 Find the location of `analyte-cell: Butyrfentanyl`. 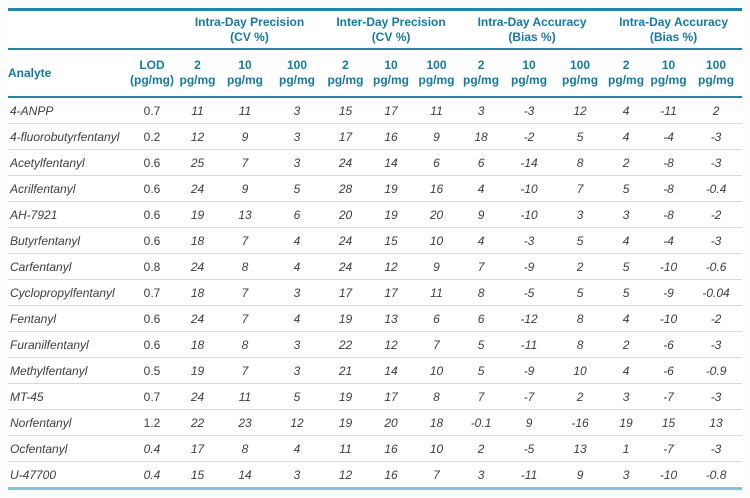

analyte-cell: Butyrfentanyl is located at coordinates (68, 240).